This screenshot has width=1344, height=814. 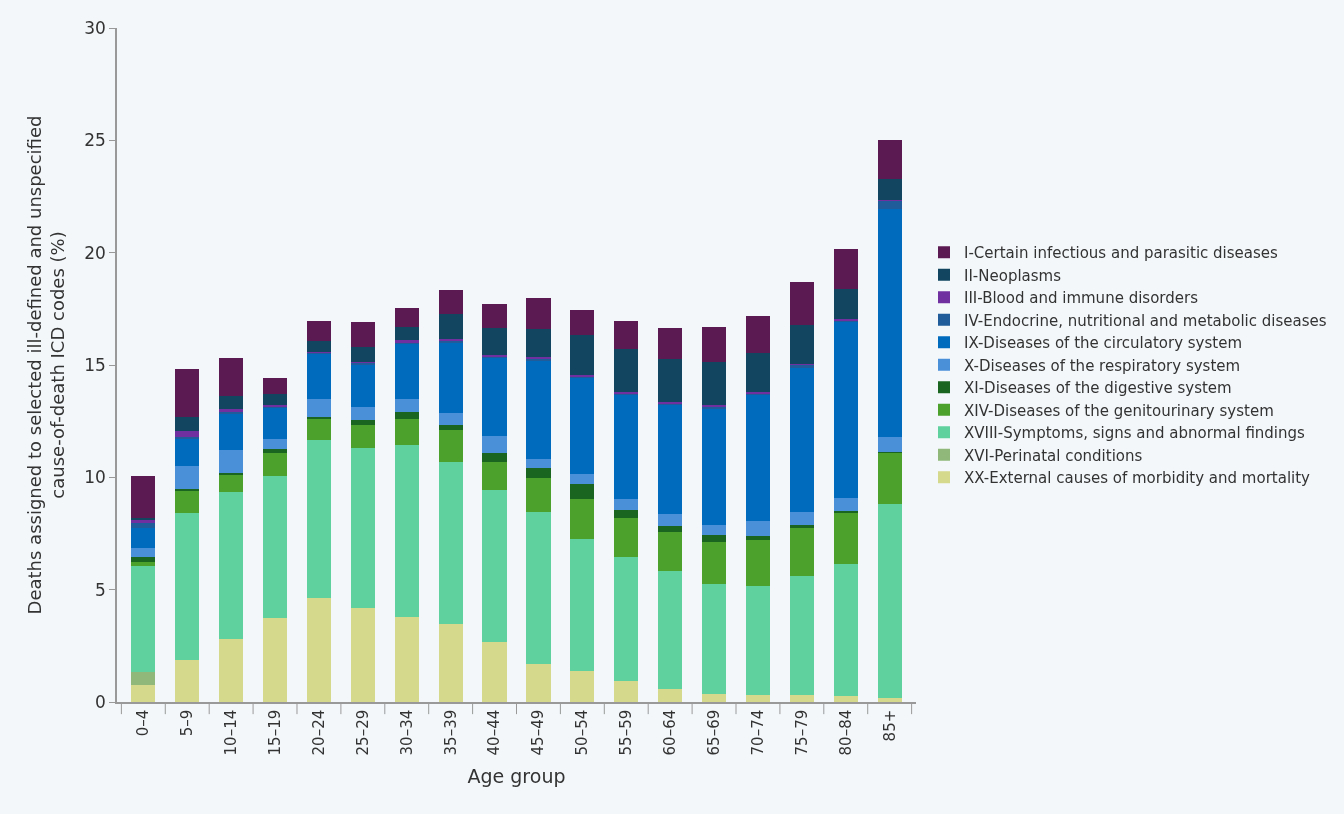 I want to click on x-tick-label: 40–44, so click(x=494, y=732).